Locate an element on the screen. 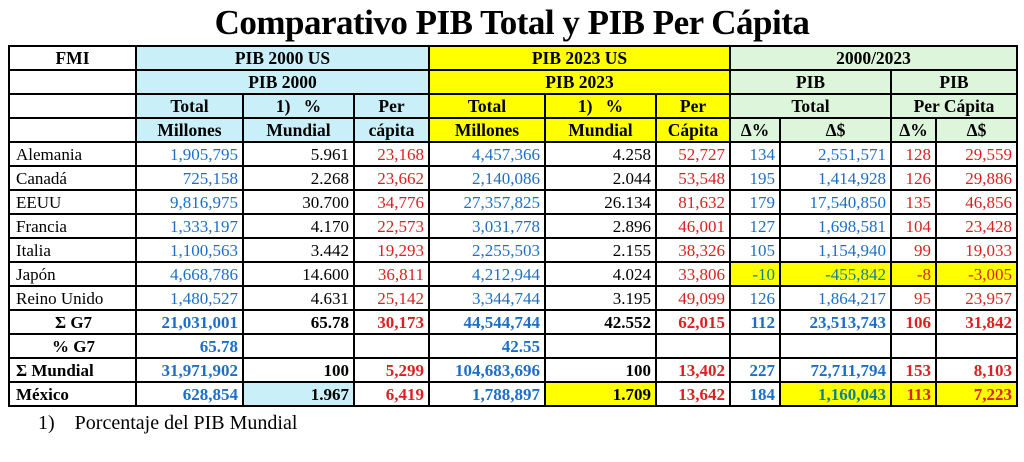  header-cell: Δ$ is located at coordinates (835, 130).